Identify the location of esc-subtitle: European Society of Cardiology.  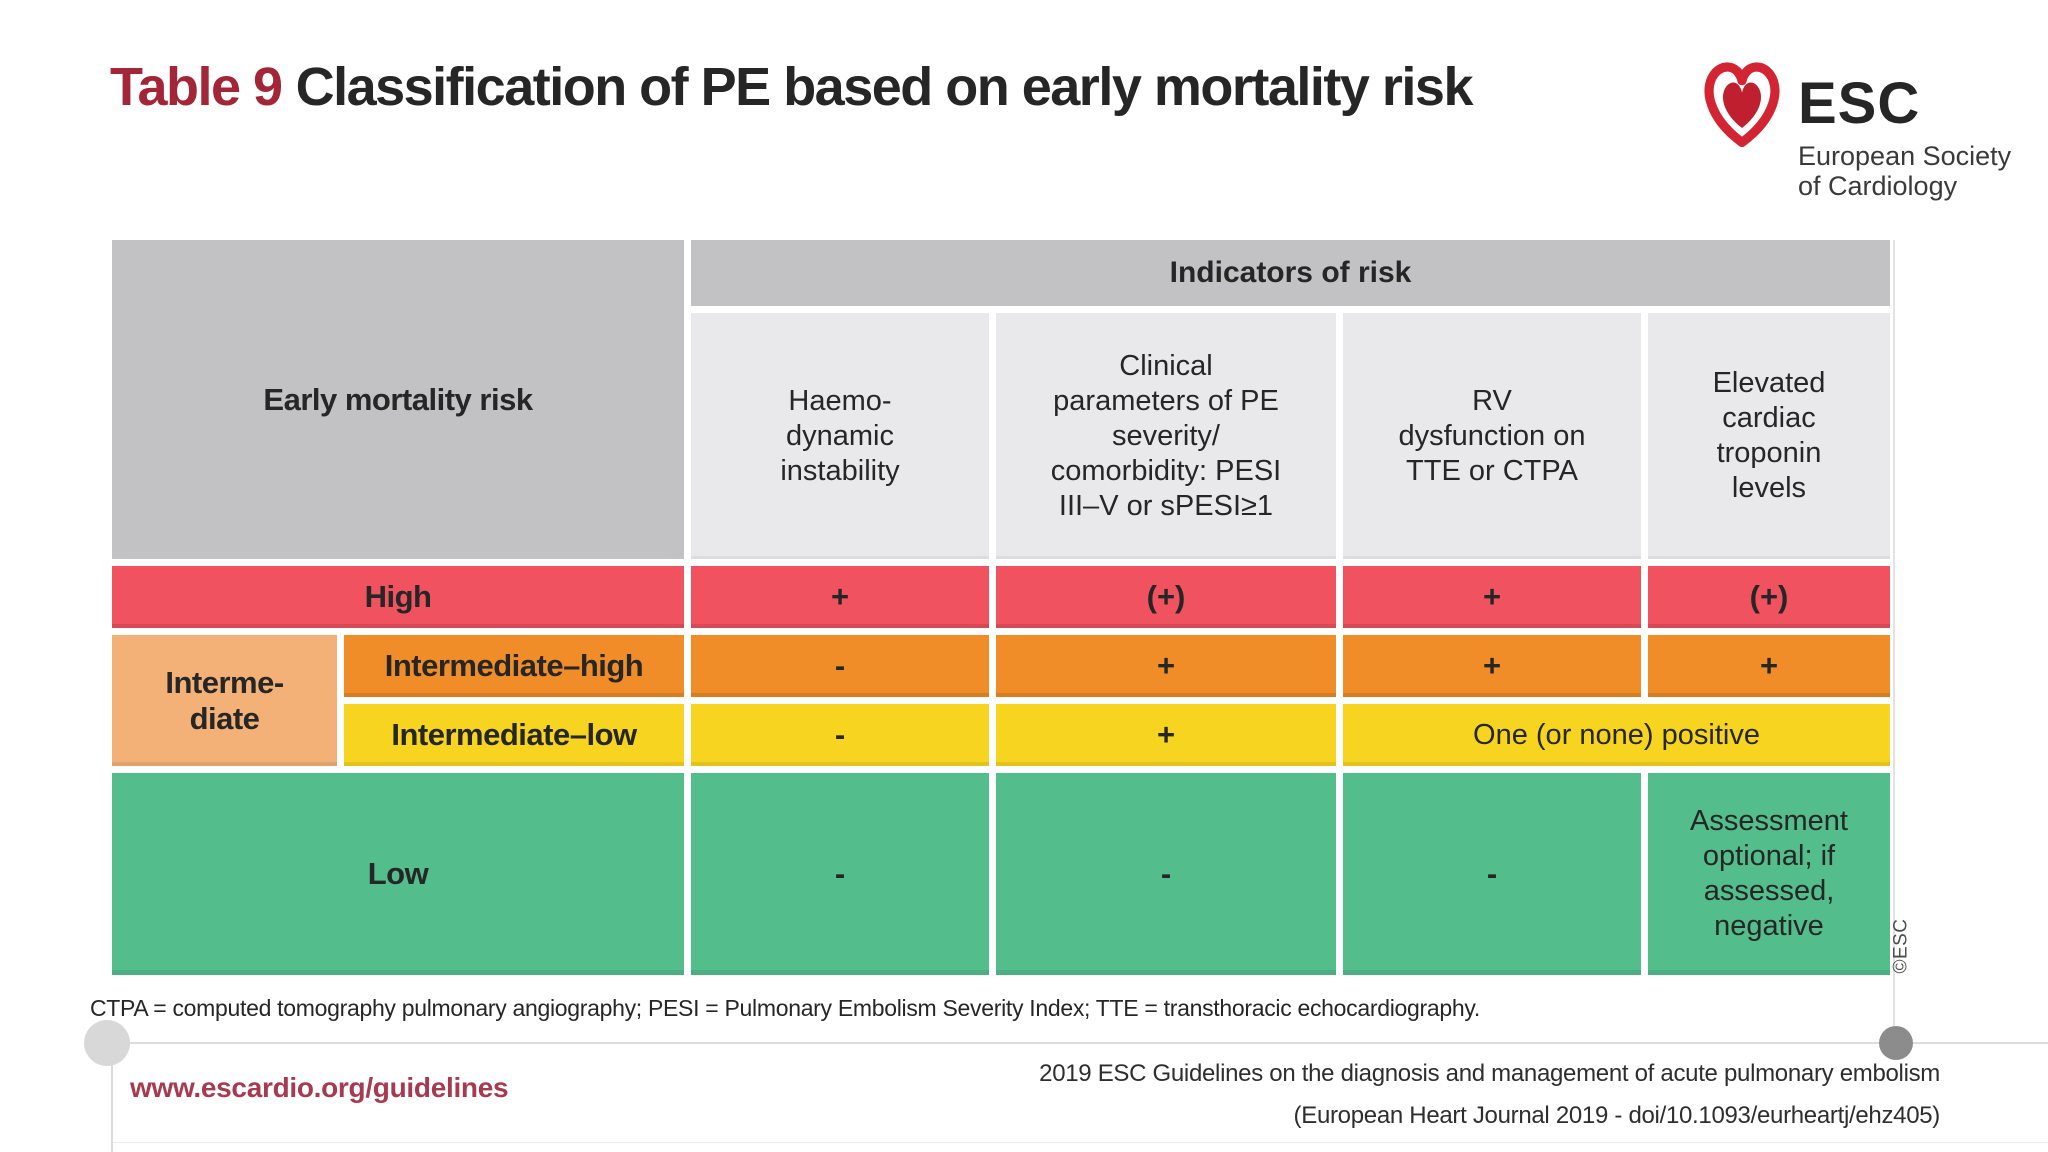
(1904, 171).